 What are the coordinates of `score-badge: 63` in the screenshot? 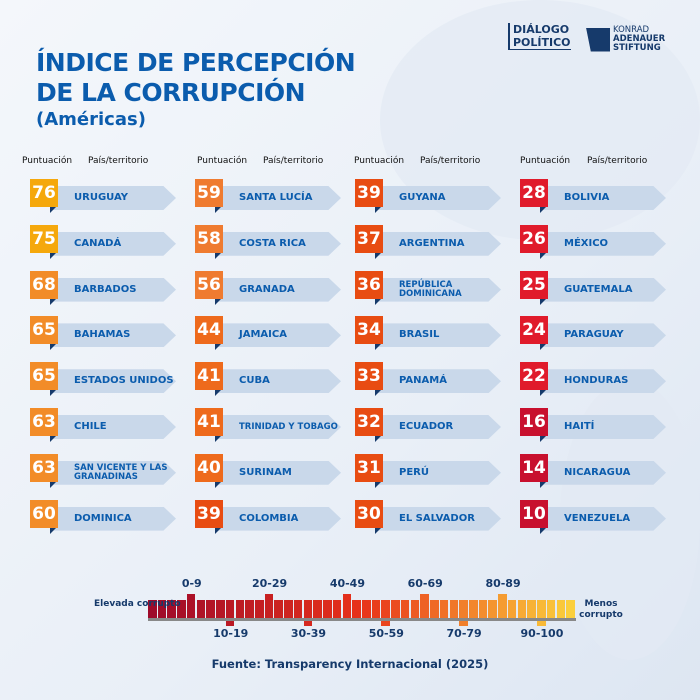 It's located at (44, 467).